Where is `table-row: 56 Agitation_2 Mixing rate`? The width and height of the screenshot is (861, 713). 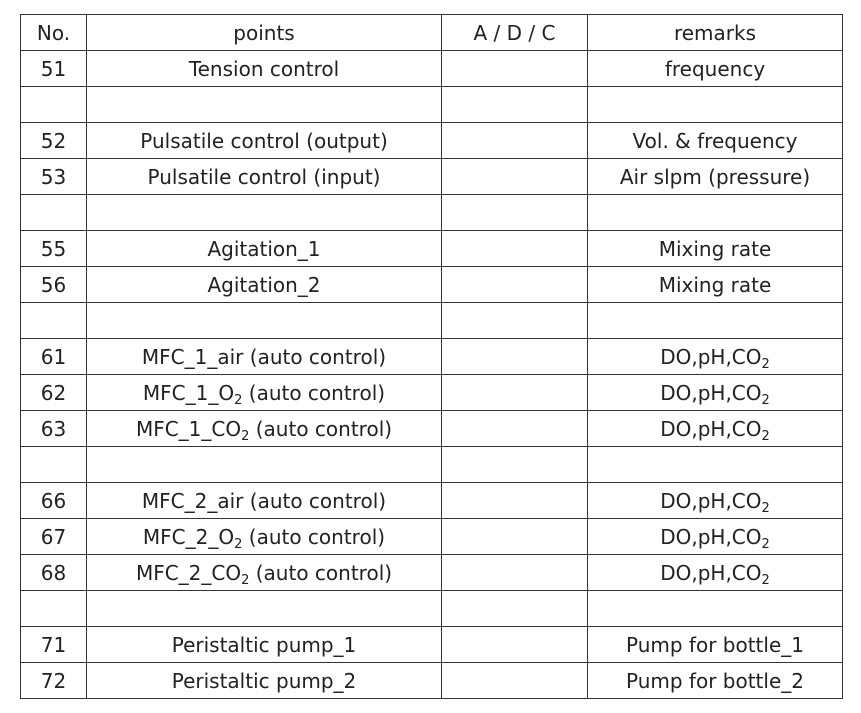 table-row: 56 Agitation_2 Mixing rate is located at coordinates (431, 284).